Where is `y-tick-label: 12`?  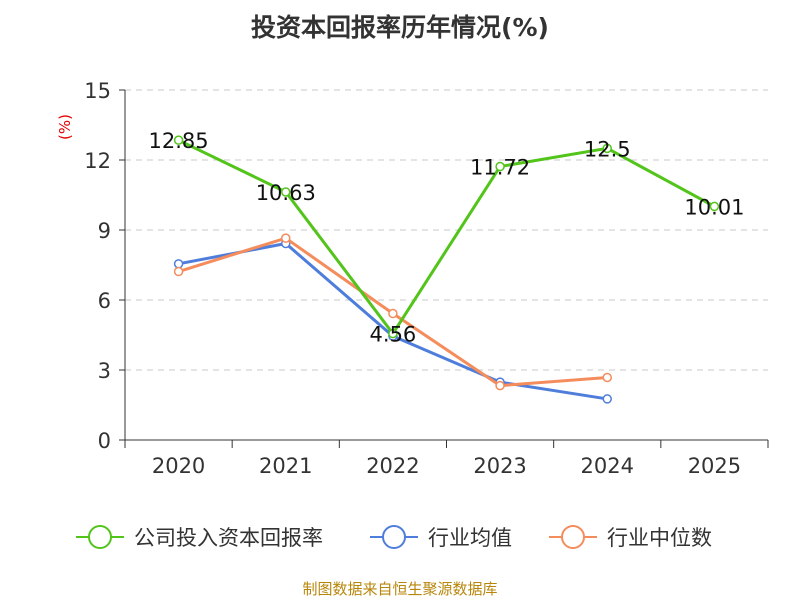
y-tick-label: 12 is located at coordinates (97, 161).